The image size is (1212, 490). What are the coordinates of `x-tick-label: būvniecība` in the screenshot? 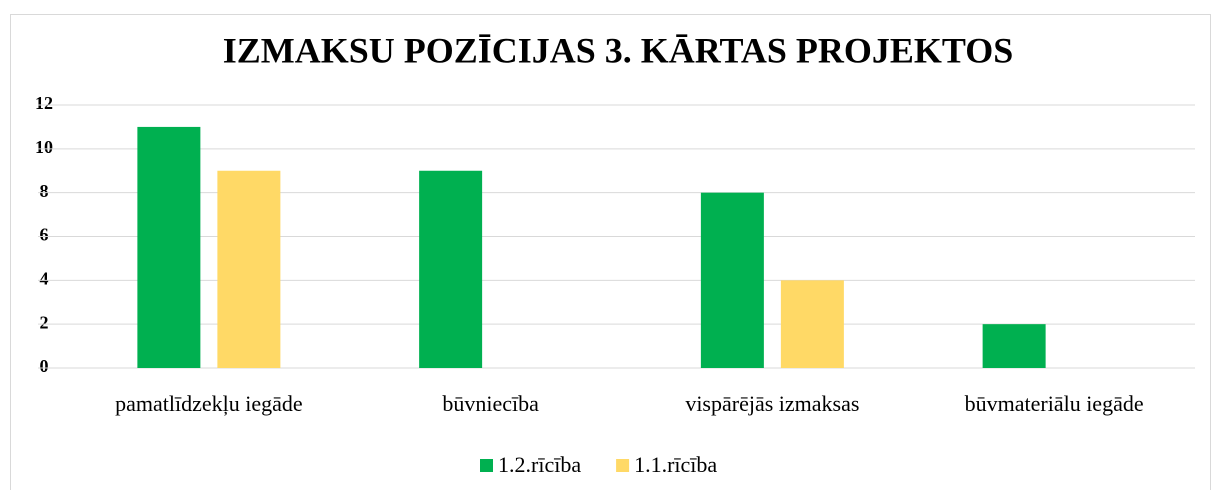 It's located at (490, 403).